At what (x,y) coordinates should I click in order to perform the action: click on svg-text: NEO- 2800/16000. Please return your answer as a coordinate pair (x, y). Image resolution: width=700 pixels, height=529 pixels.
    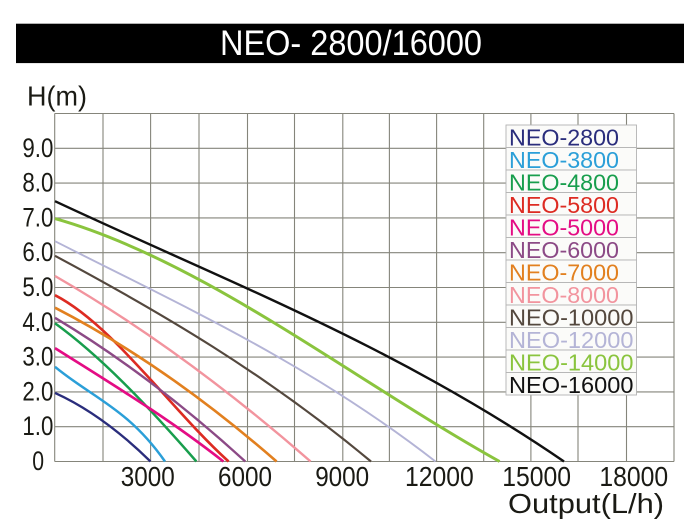
    Looking at the image, I should click on (351, 43).